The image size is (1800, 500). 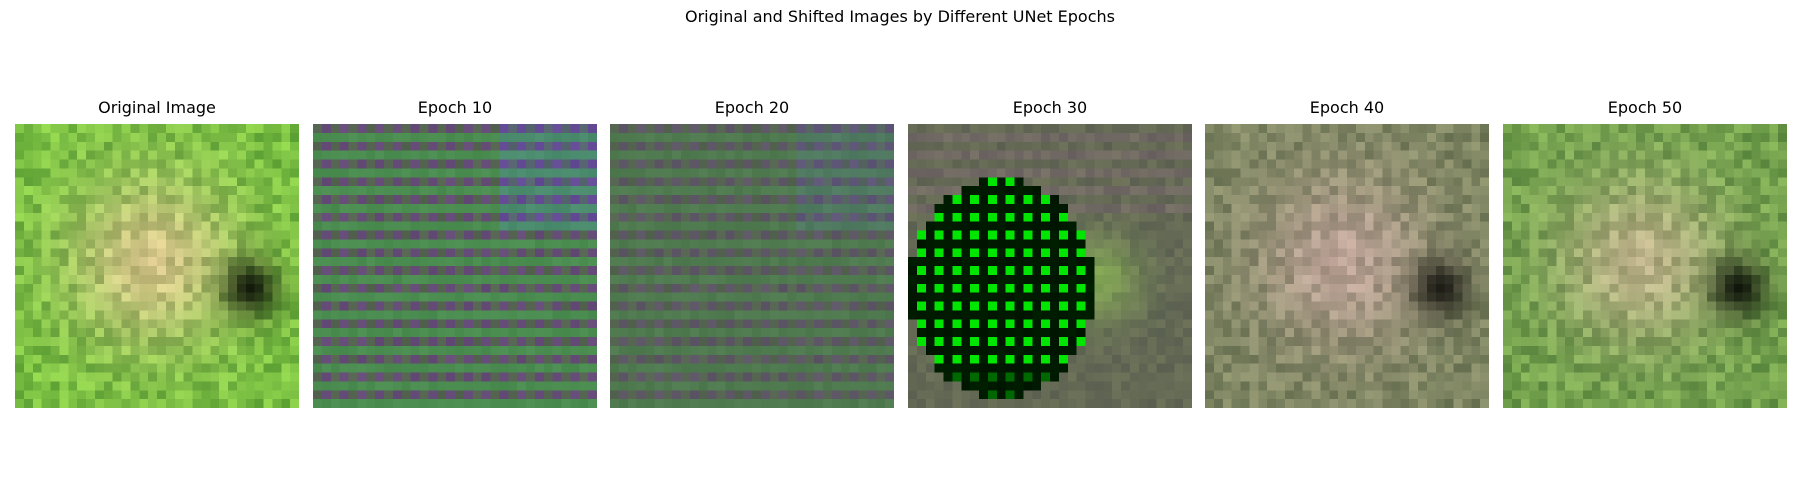 I want to click on epoch-50-image, so click(x=1645, y=266).